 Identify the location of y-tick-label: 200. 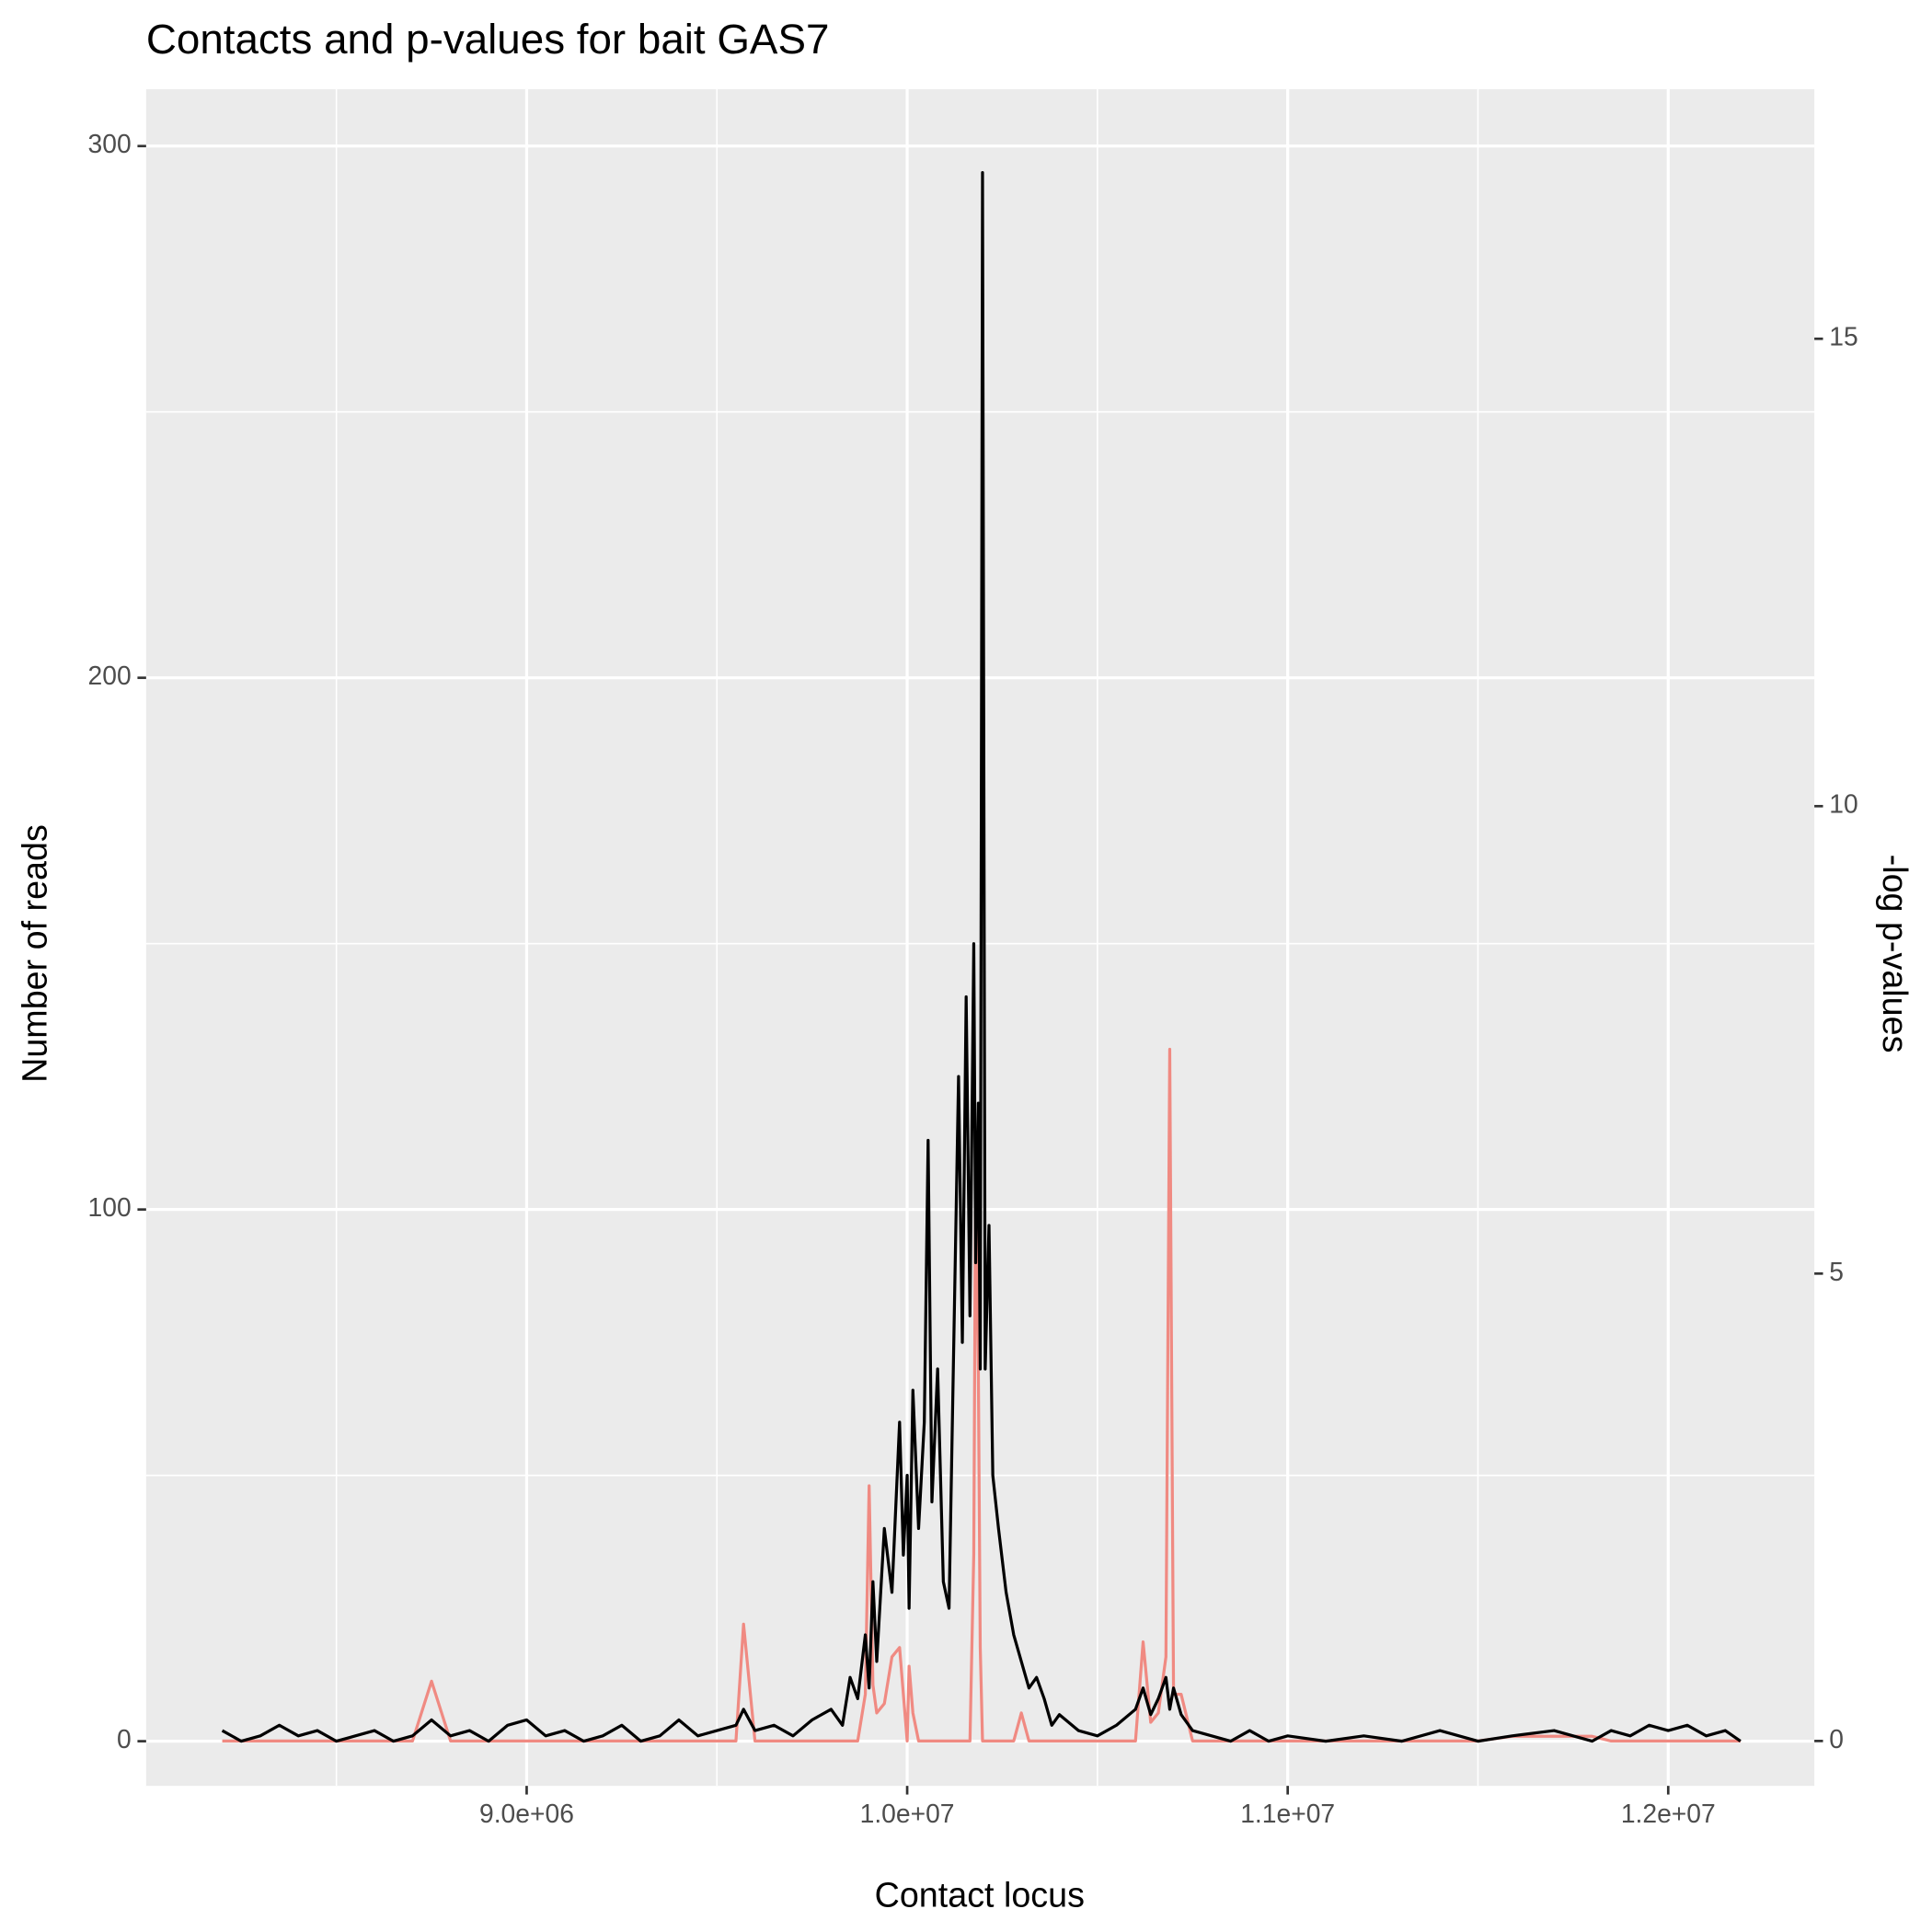
(110, 675).